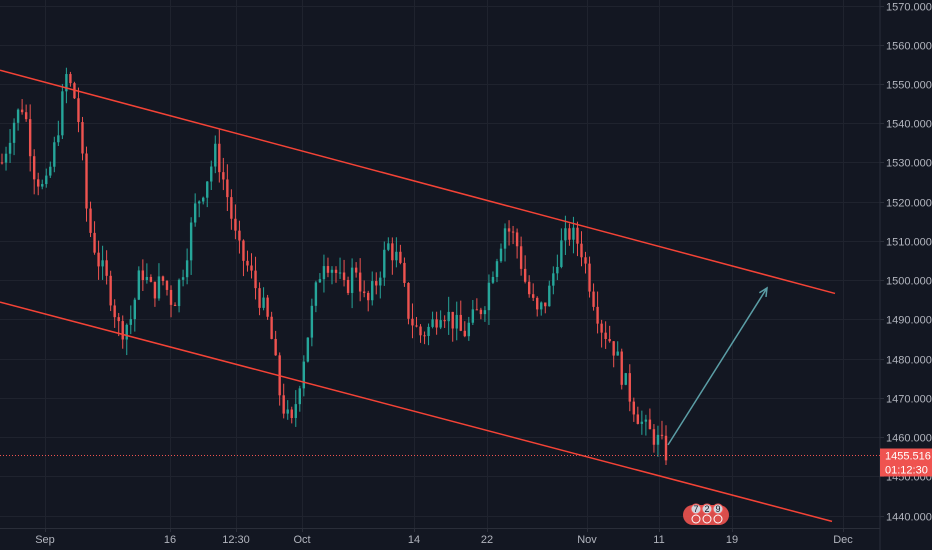 This screenshot has width=932, height=550. I want to click on y-tick-label: 1530.000, so click(909, 164).